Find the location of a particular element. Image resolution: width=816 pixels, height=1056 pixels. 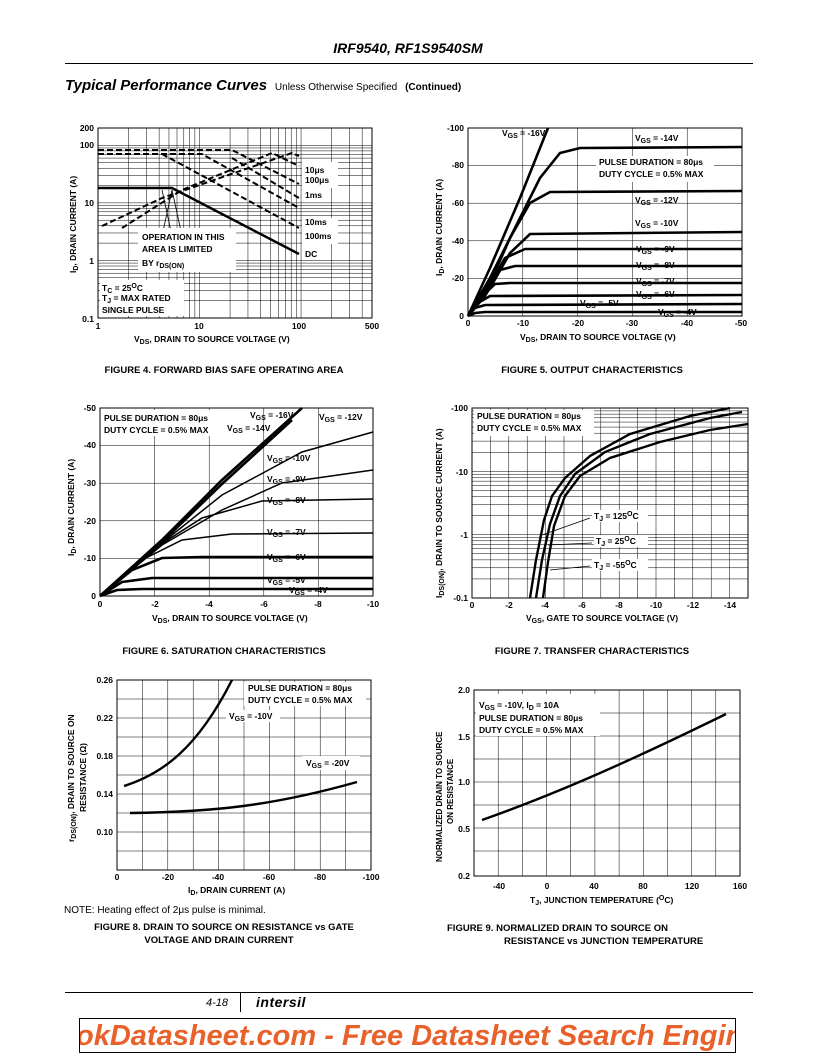

f6-vgs-label: VGS = -8V is located at coordinates (286, 501).